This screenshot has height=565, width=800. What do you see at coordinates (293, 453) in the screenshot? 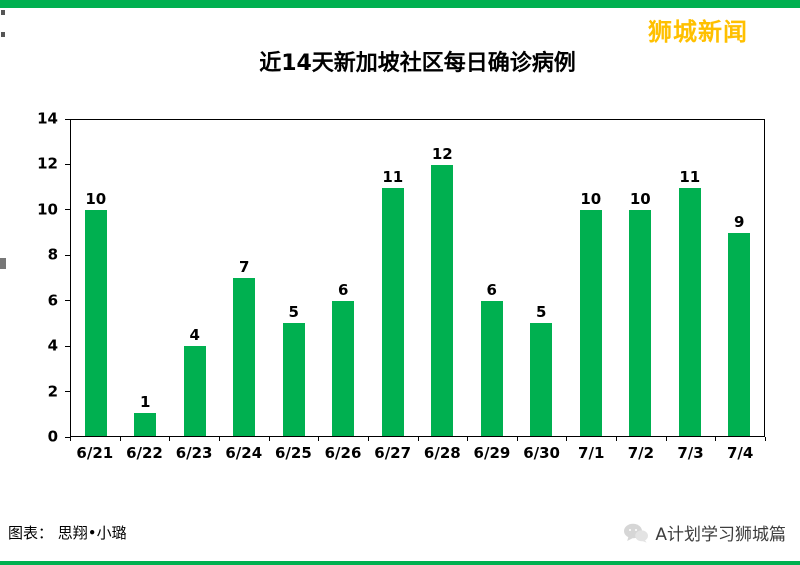
I see `x-tick-label: 6/25` at bounding box center [293, 453].